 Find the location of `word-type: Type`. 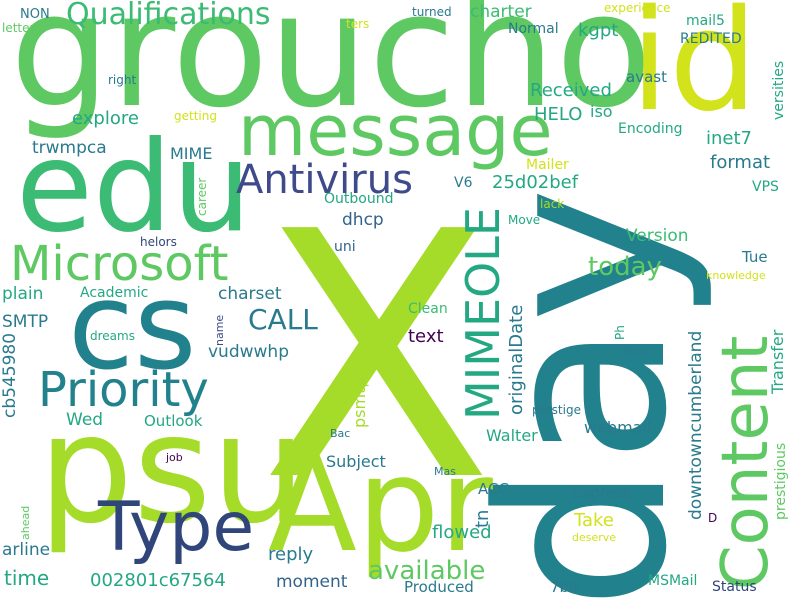

word-type: Type is located at coordinates (176, 527).